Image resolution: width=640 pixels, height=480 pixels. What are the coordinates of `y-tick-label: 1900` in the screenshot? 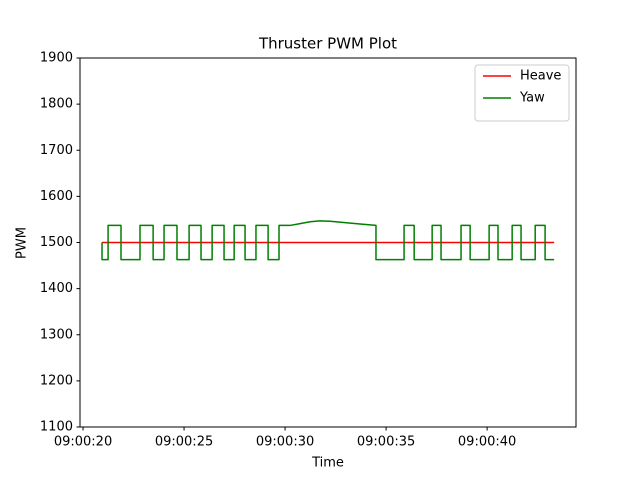 It's located at (56, 58).